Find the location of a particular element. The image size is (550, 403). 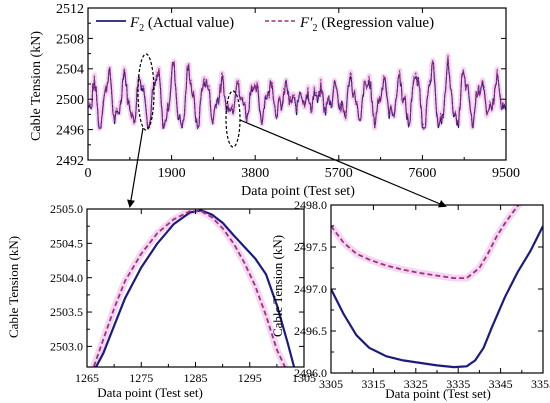

main-x-tick-label: 1900 is located at coordinates (172, 173).